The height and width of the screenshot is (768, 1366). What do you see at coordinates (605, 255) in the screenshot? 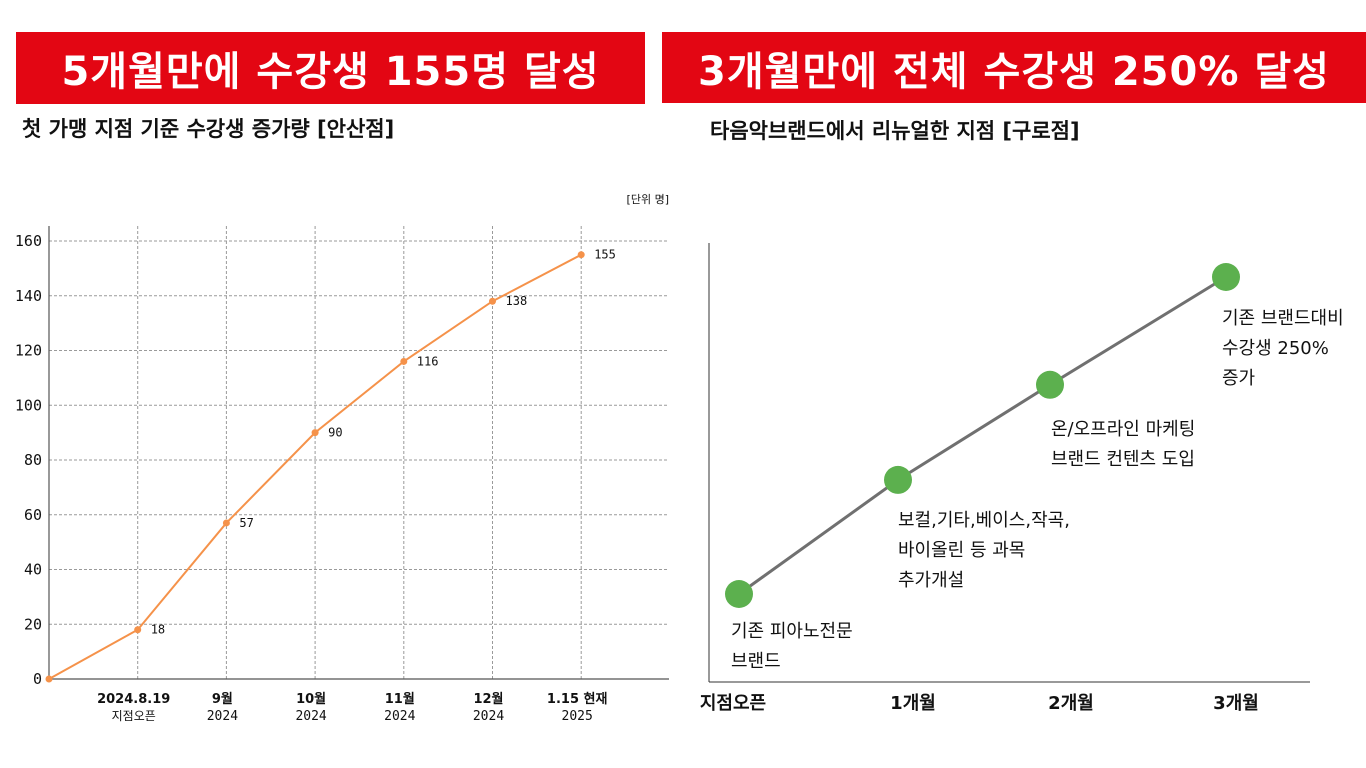
I see `data-value-label: 155` at bounding box center [605, 255].